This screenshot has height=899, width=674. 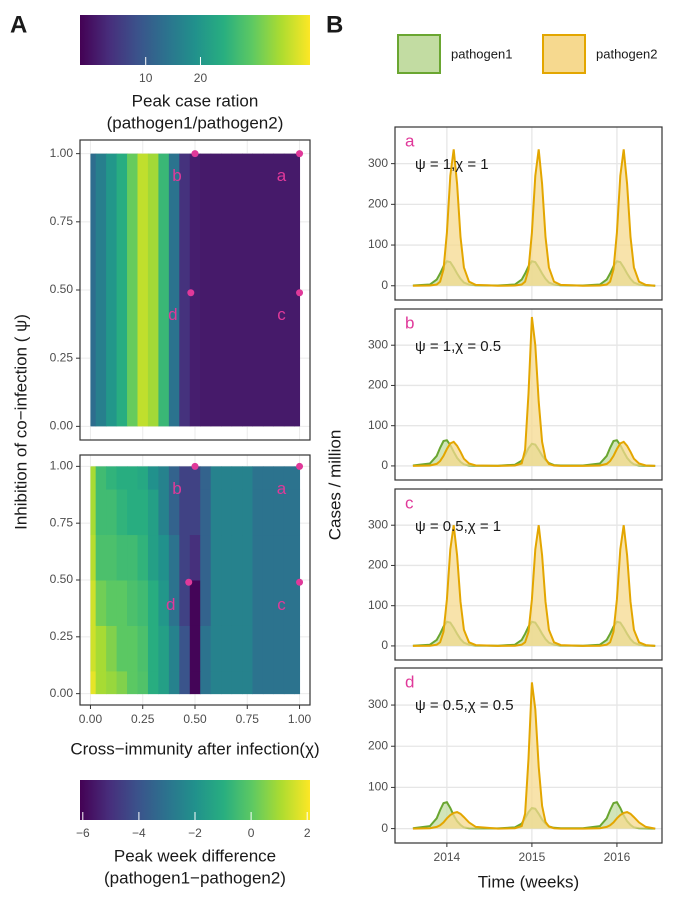 What do you see at coordinates (170, 604) in the screenshot?
I see `point-label: d` at bounding box center [170, 604].